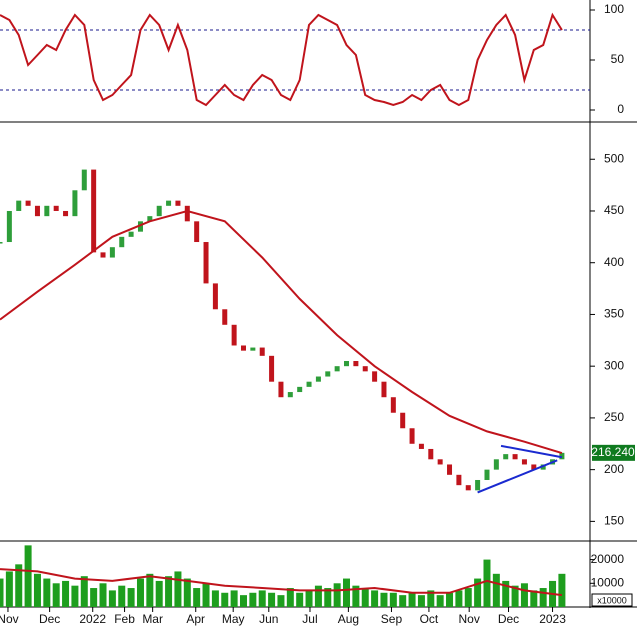  Describe the element at coordinates (124, 619) in the screenshot. I see `x-tick-label: Feb` at that location.